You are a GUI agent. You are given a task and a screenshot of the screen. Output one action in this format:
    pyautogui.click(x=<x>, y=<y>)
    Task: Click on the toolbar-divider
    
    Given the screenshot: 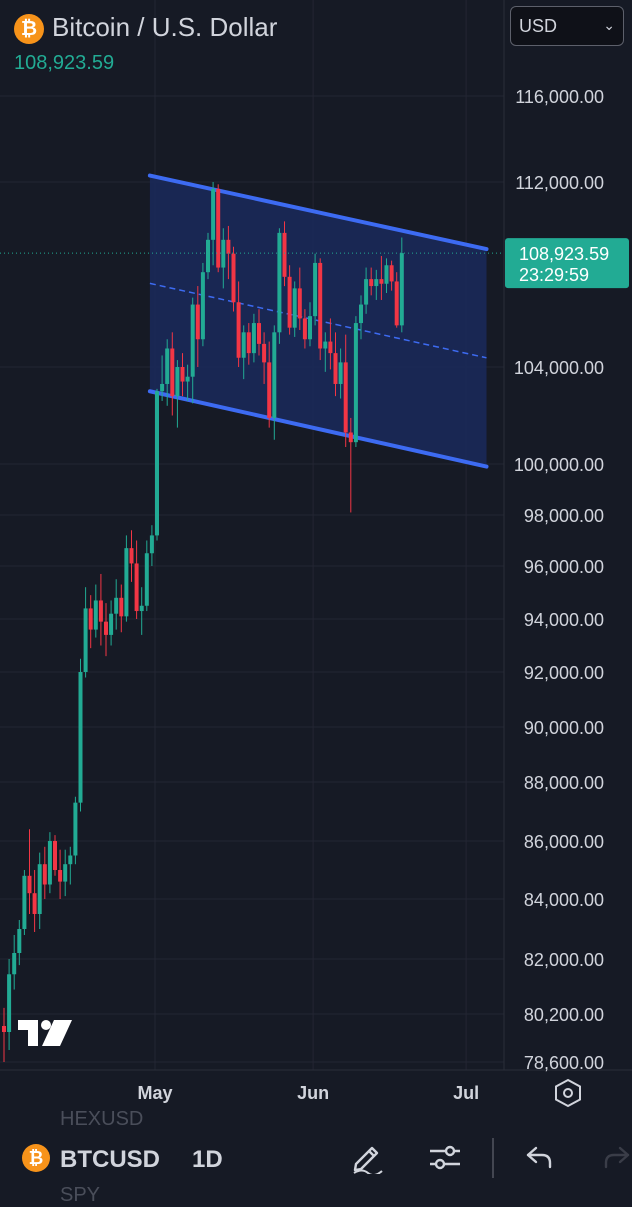 What is the action you would take?
    pyautogui.click(x=493, y=1158)
    